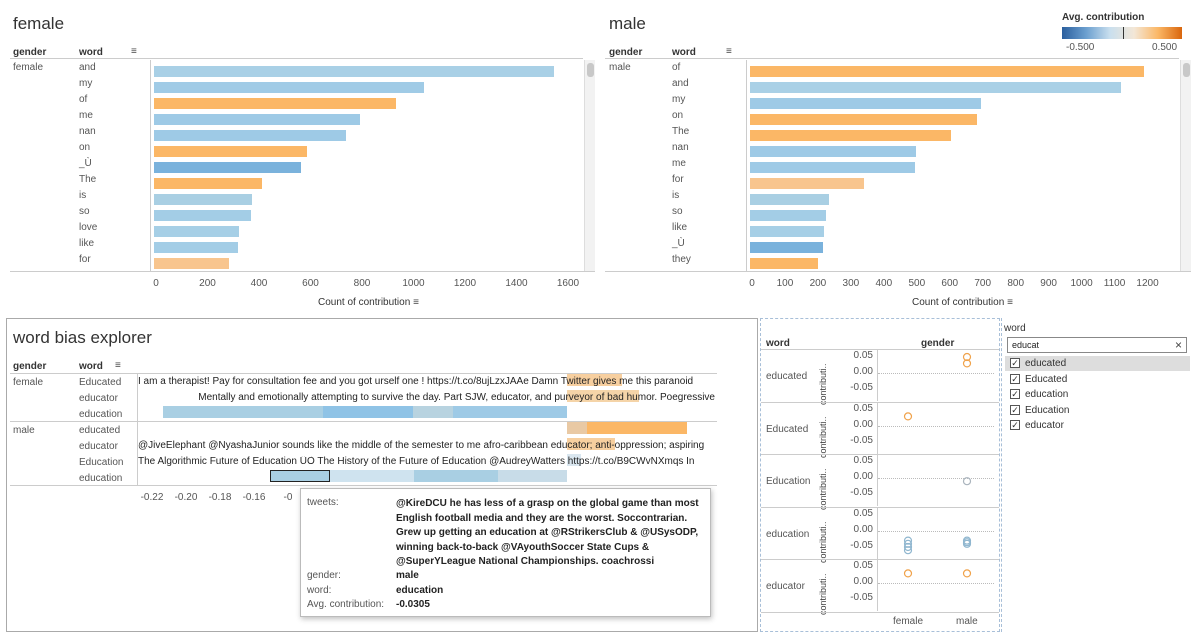 Image resolution: width=1200 pixels, height=638 pixels. What do you see at coordinates (884, 283) in the screenshot?
I see `tick-label: 400` at bounding box center [884, 283].